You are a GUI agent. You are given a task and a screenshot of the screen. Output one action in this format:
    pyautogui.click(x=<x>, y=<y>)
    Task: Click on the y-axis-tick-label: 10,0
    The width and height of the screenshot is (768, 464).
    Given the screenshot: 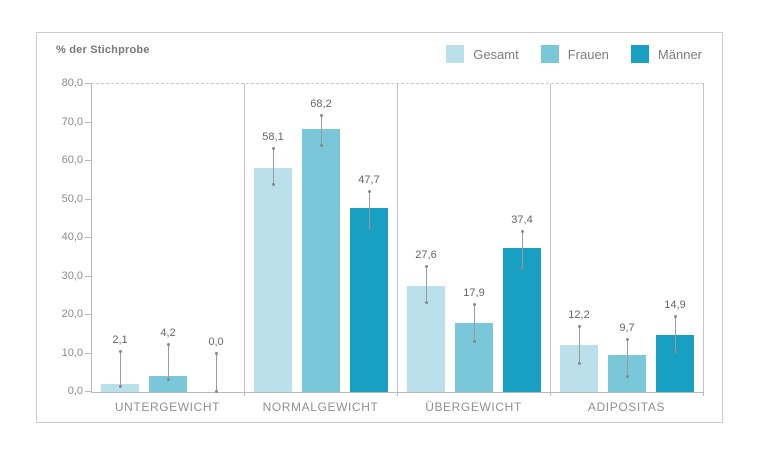 What is the action you would take?
    pyautogui.click(x=72, y=352)
    